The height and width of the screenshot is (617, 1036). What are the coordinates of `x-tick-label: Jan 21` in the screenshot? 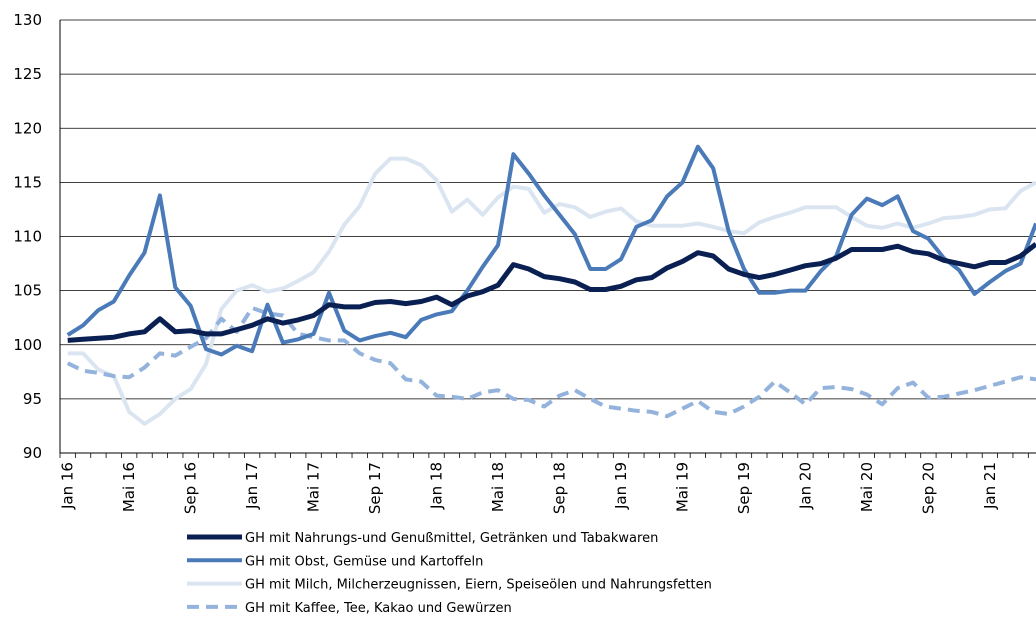 It's located at (990, 486).